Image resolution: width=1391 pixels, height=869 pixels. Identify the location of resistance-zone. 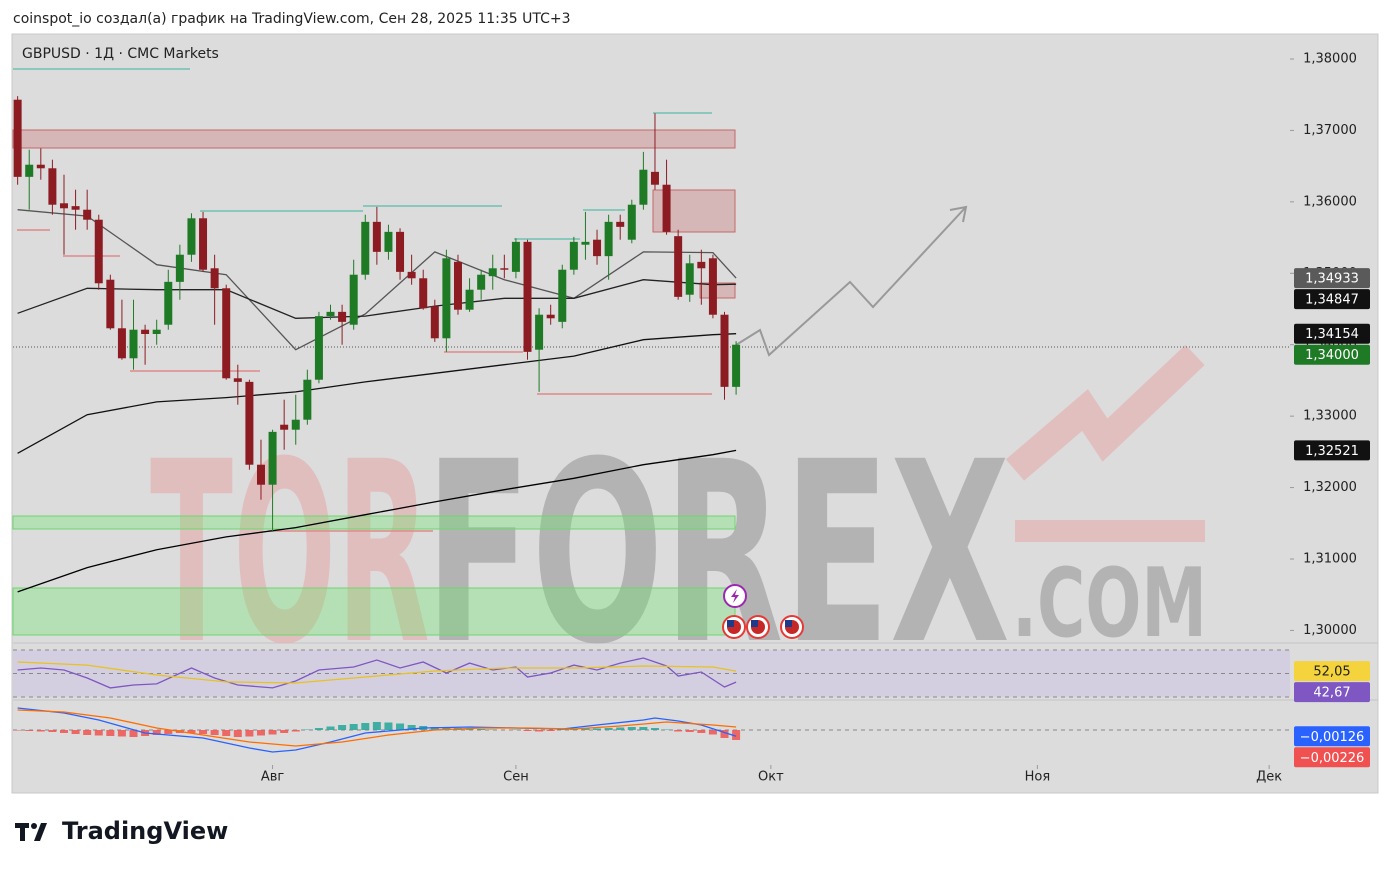
(374, 139).